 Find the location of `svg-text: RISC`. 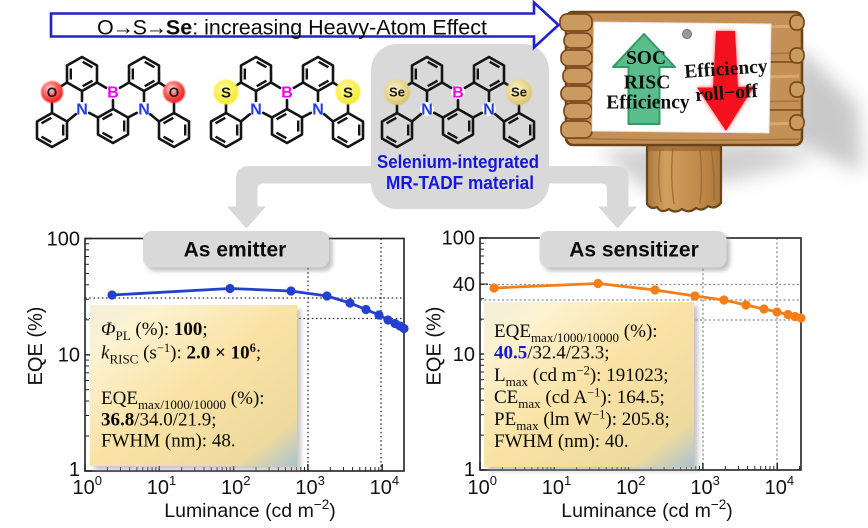

svg-text: RISC is located at coordinates (647, 83).